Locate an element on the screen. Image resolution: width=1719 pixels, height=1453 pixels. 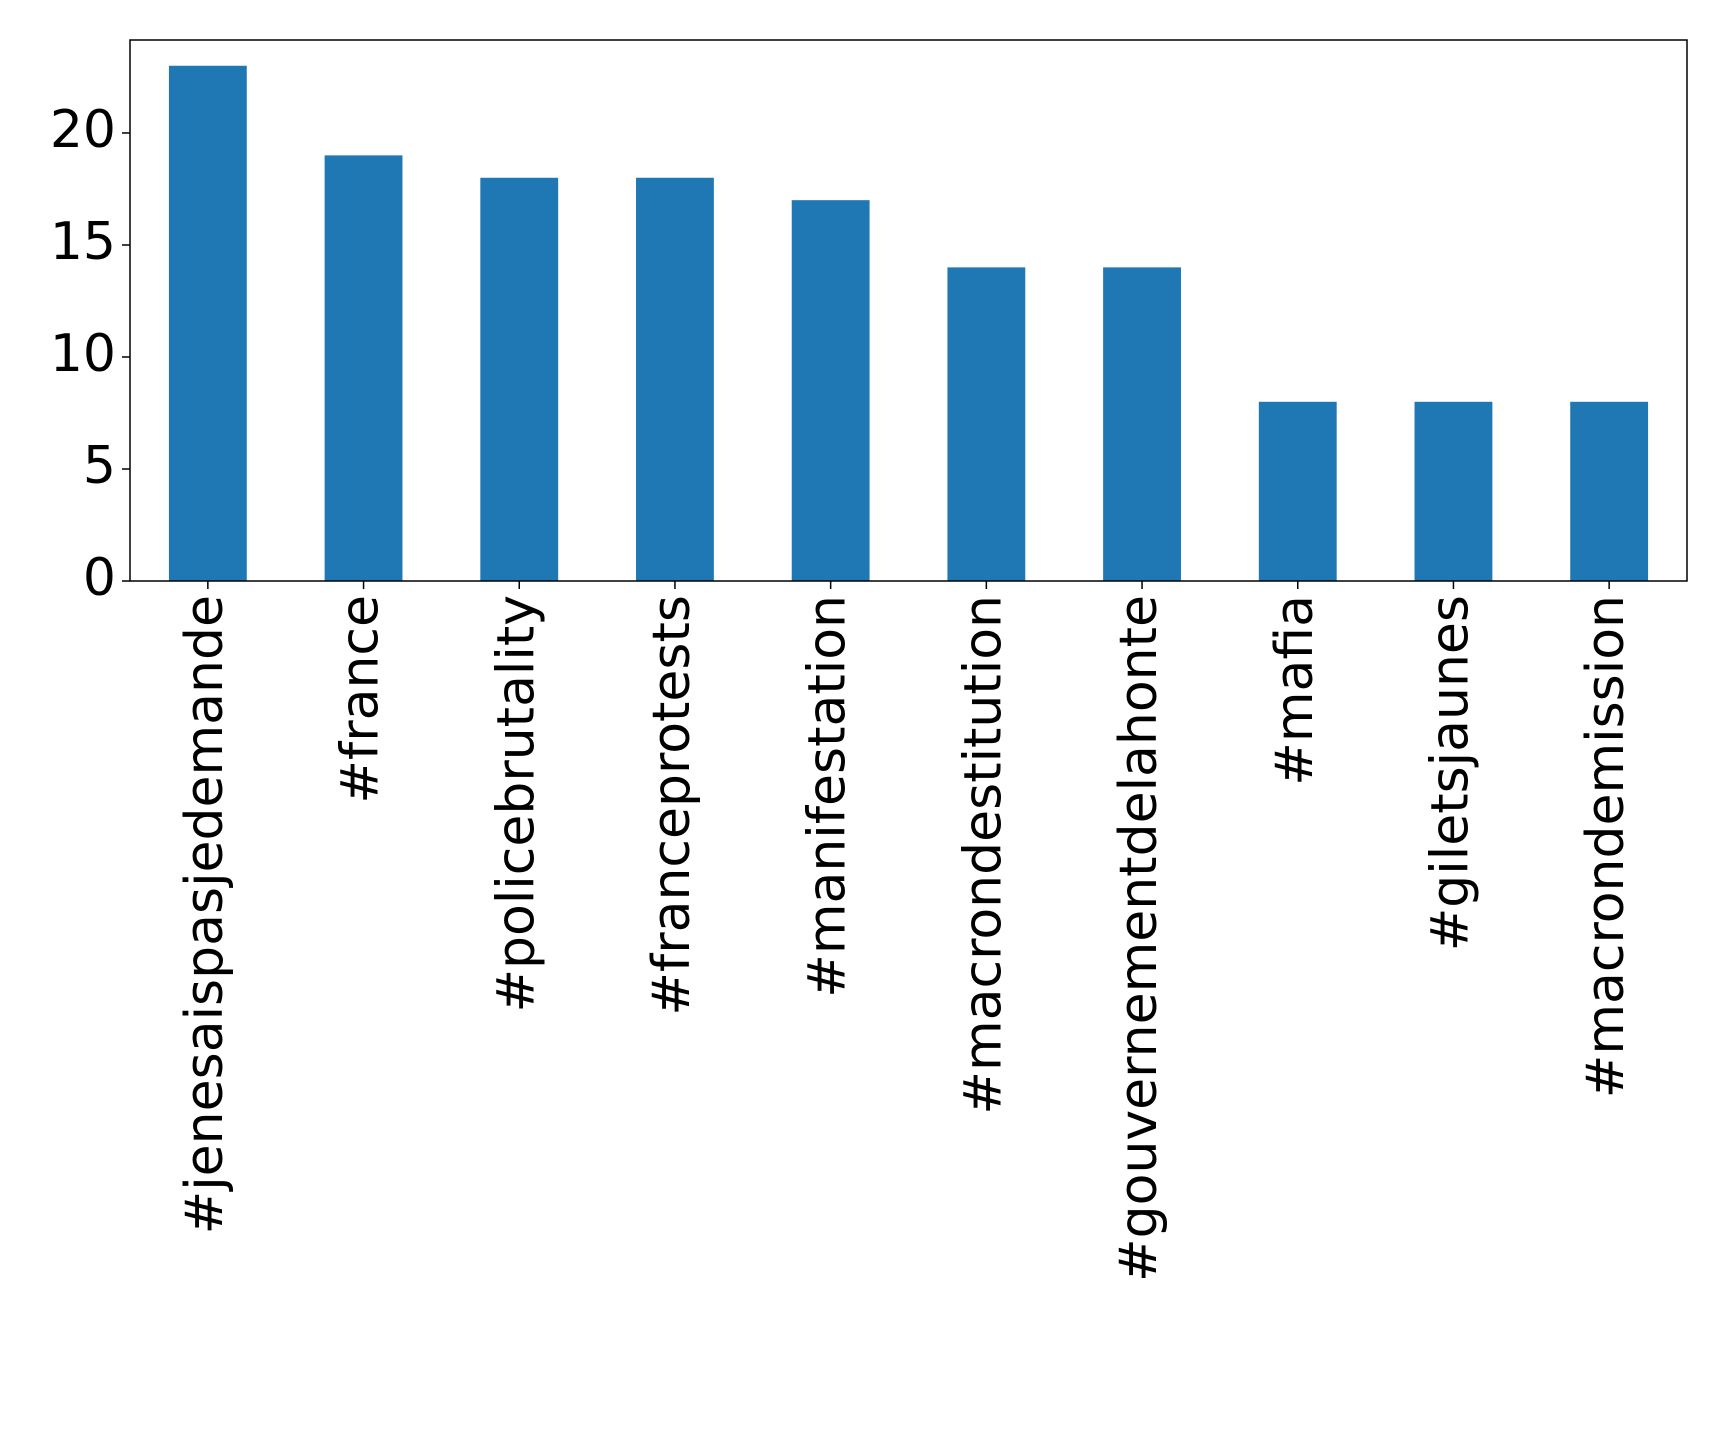
x-tick-label: #macrondemission is located at coordinates (1606, 846).